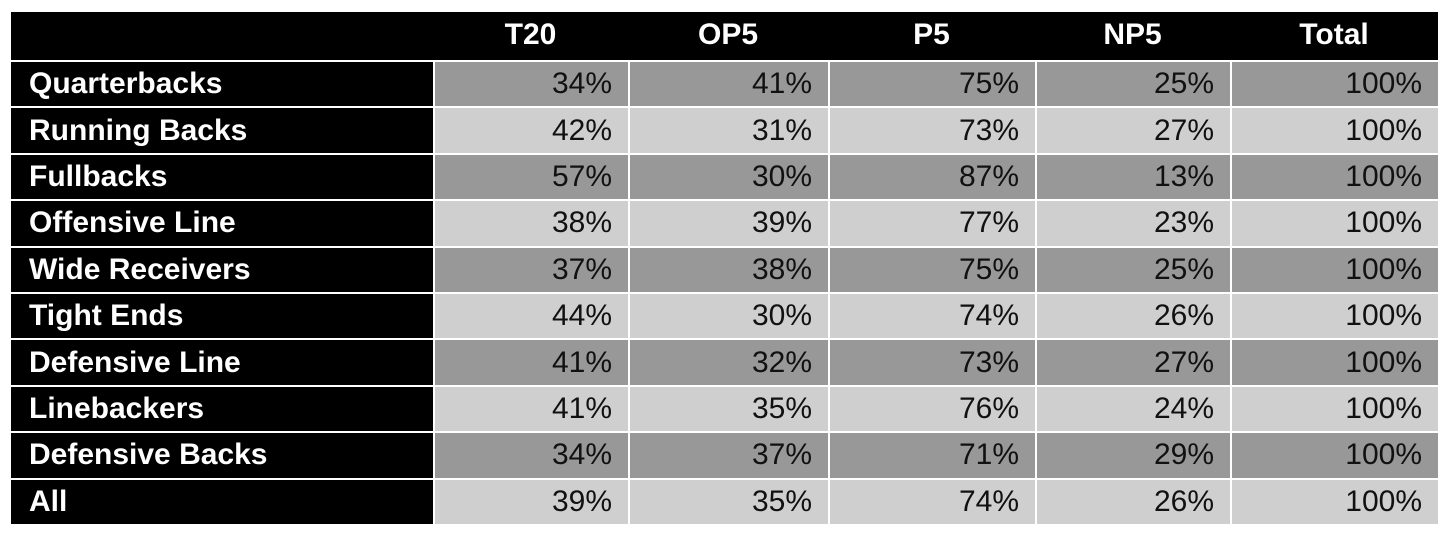 The height and width of the screenshot is (535, 1456). Describe the element at coordinates (728, 454) in the screenshot. I see `cell-op5: 37%` at that location.